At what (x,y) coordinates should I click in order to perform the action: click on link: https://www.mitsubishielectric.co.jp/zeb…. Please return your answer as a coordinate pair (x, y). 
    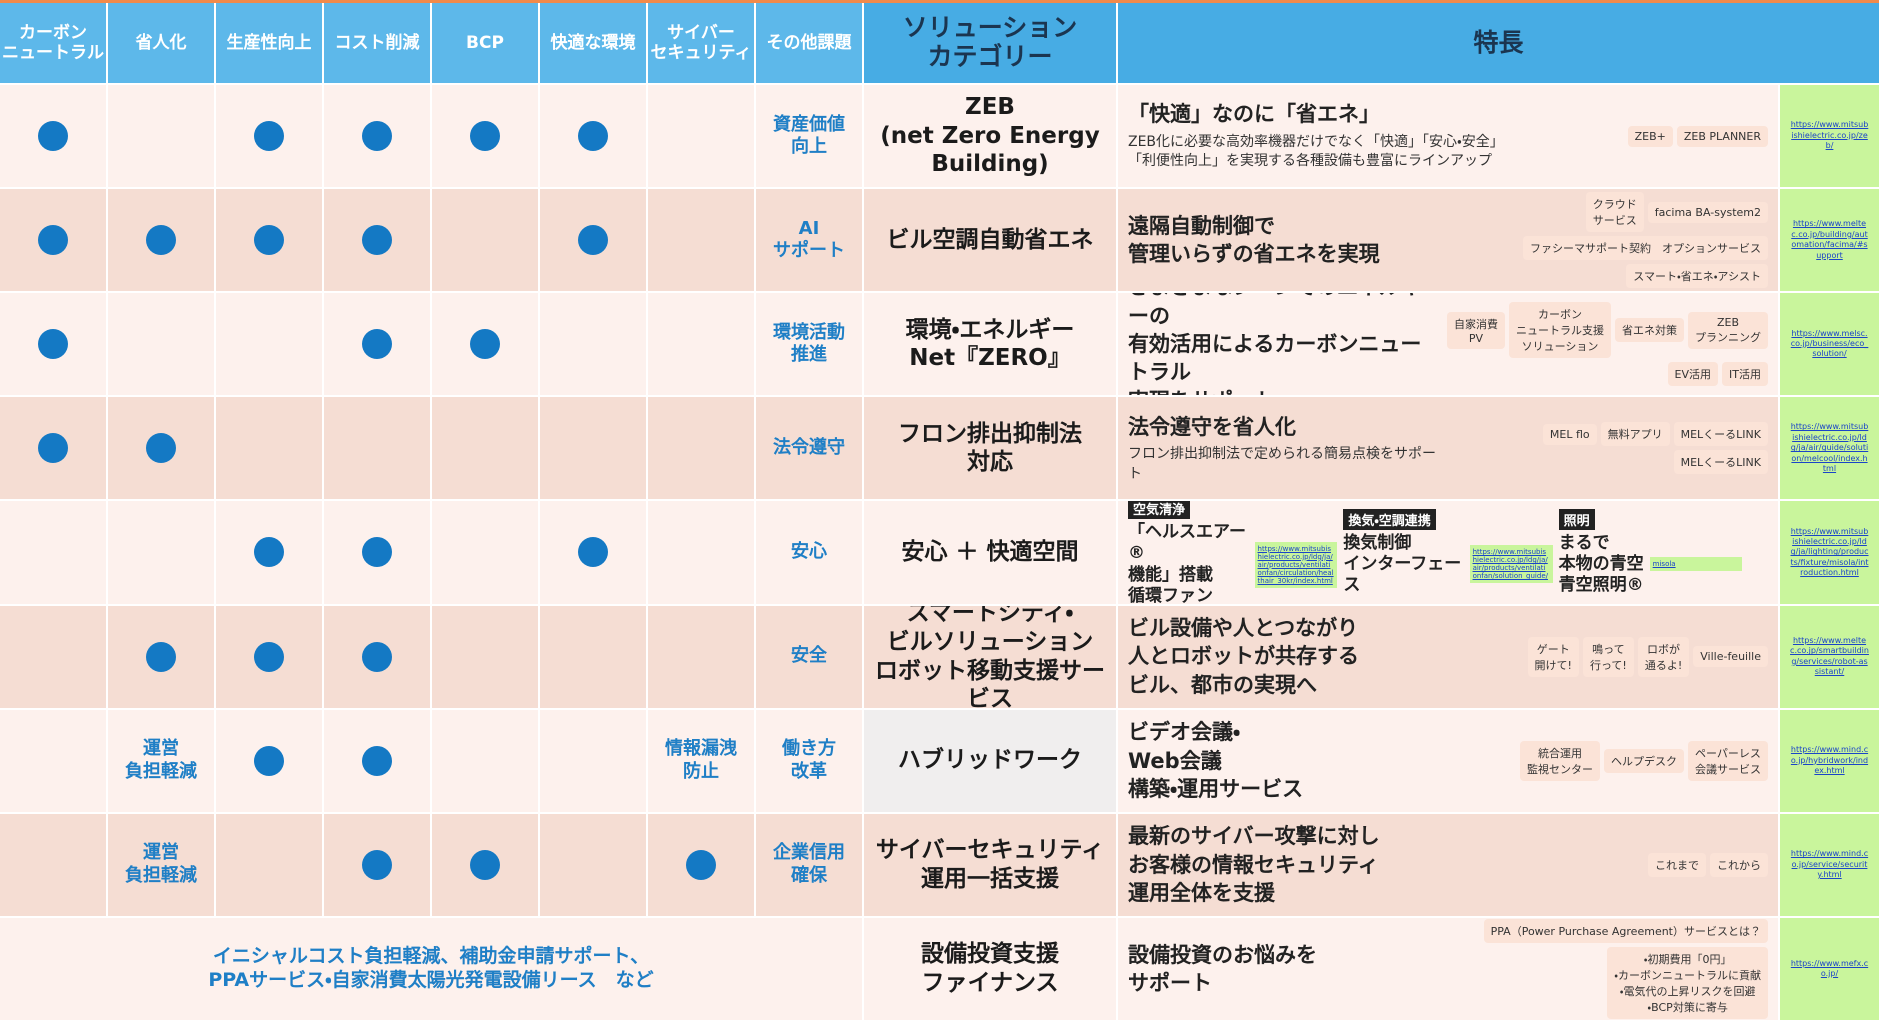
    Looking at the image, I should click on (1829, 136).